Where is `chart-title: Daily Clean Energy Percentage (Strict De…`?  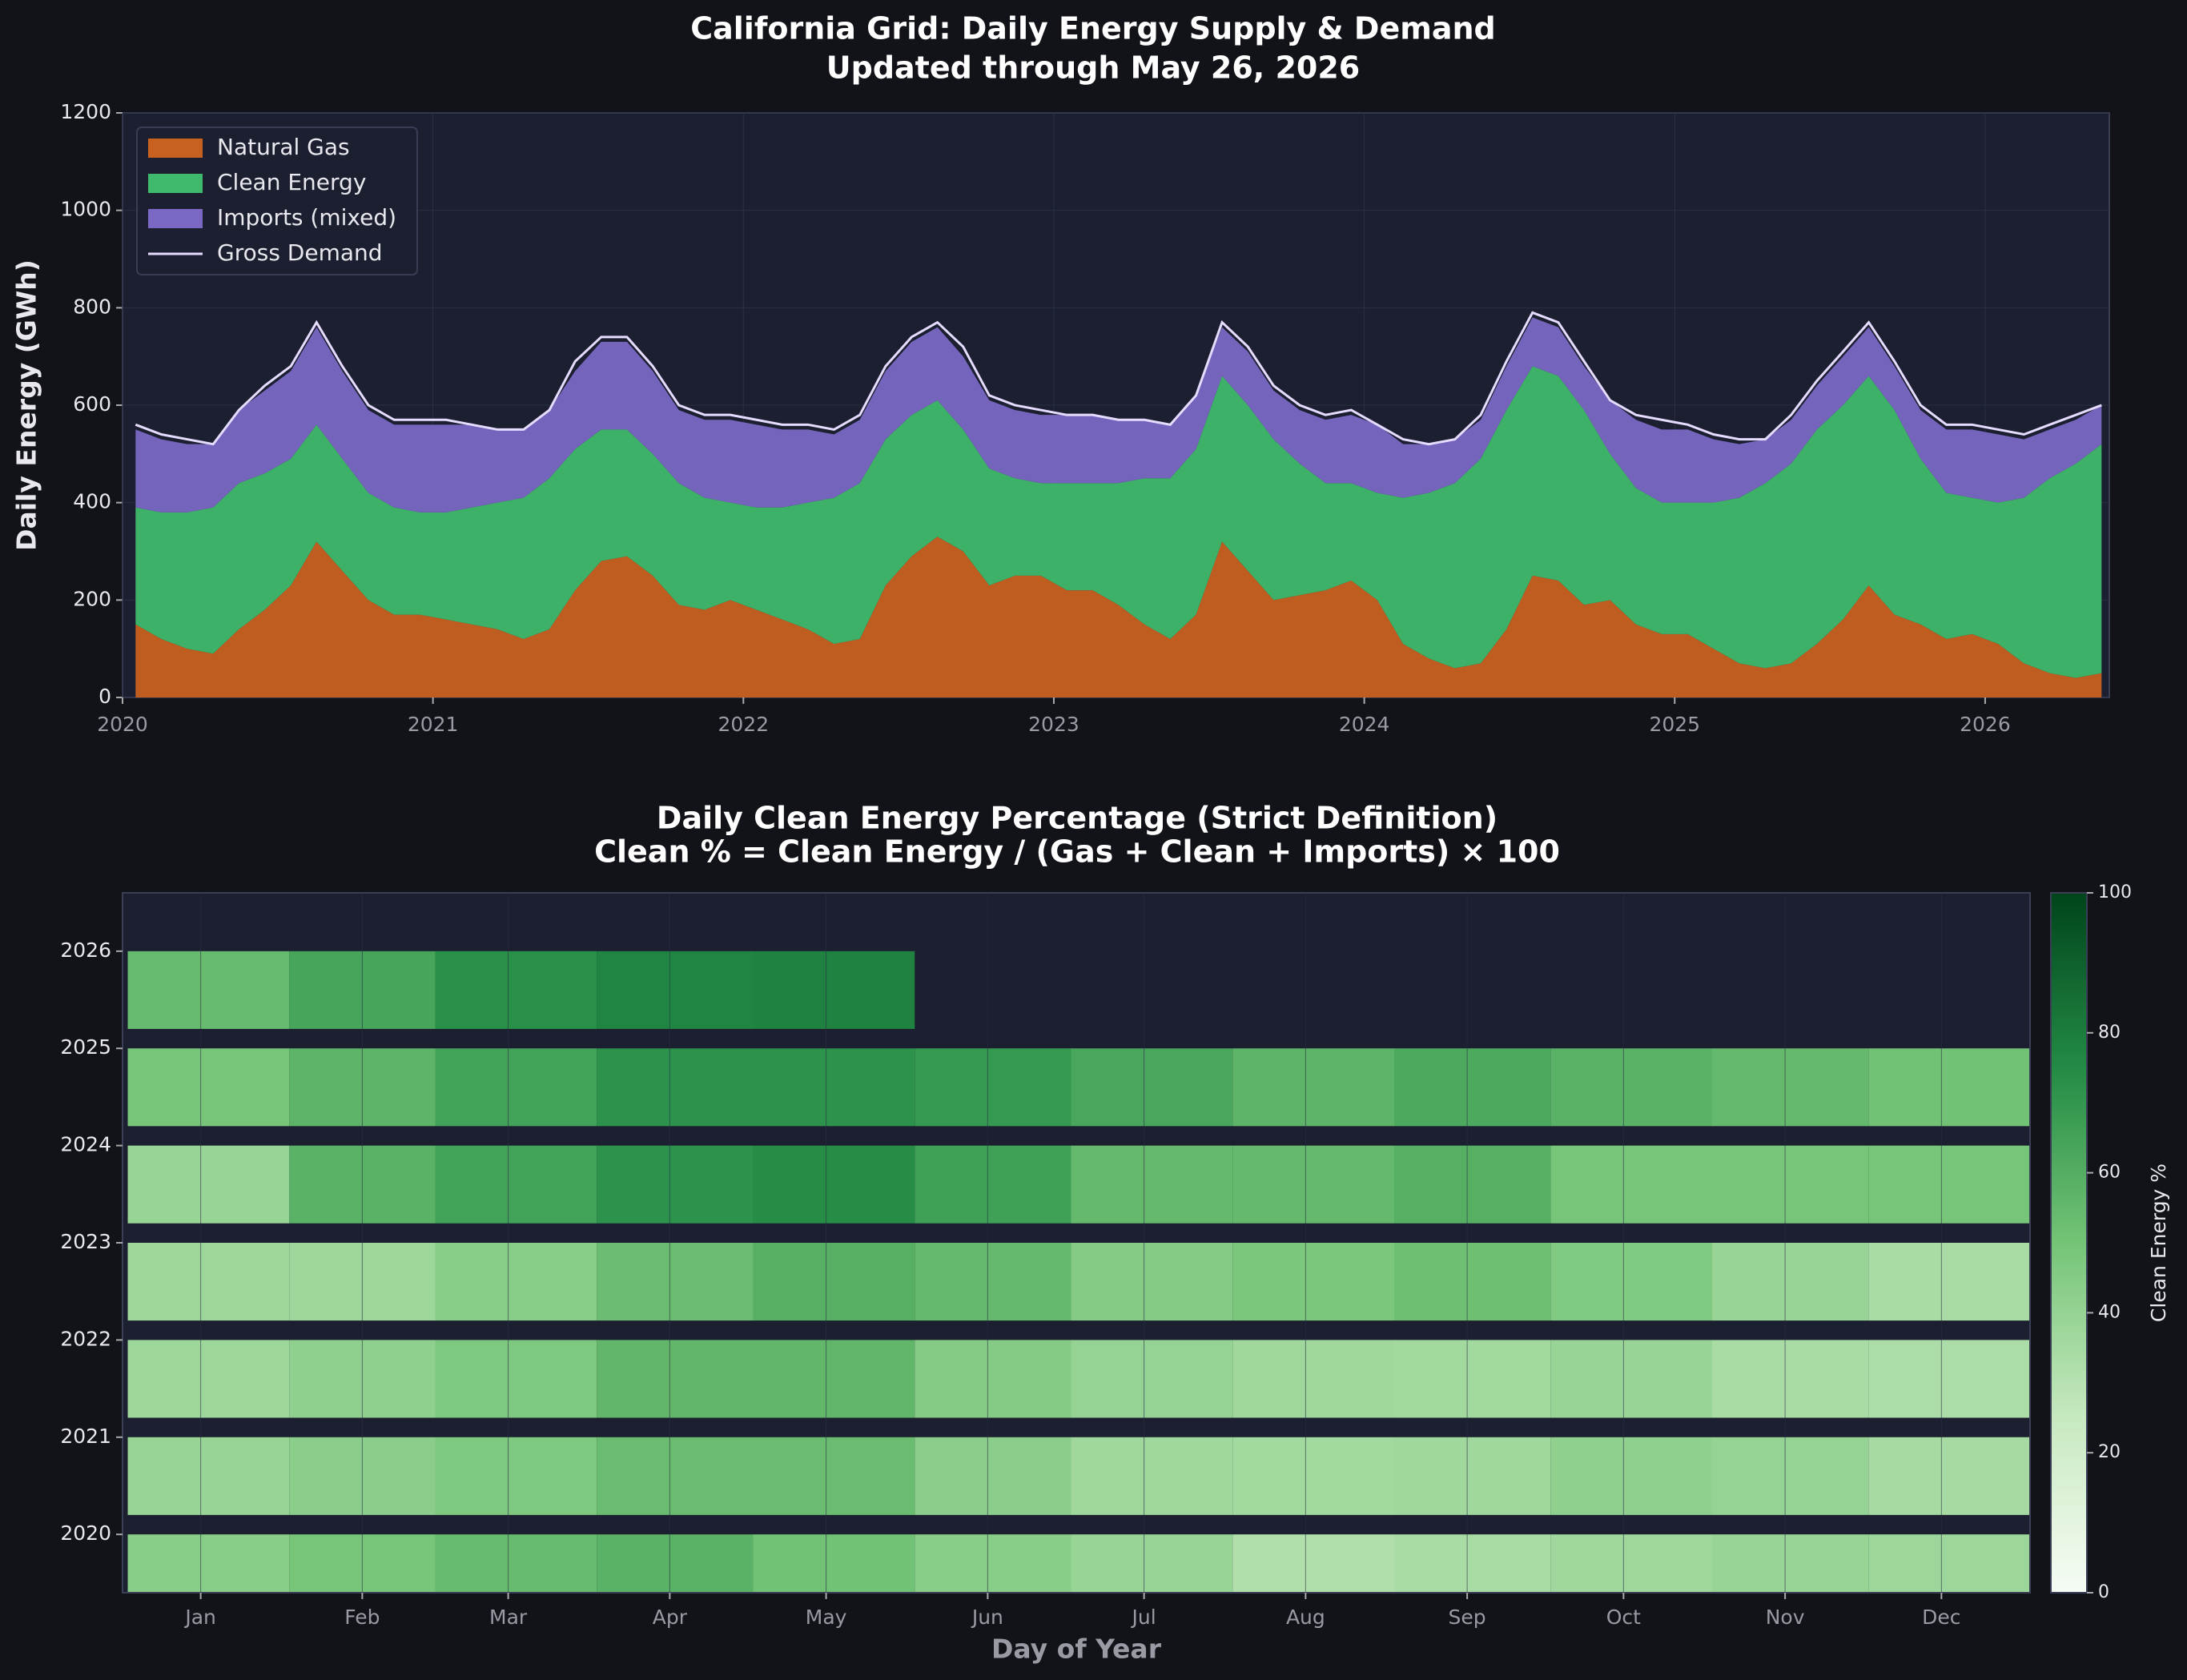
chart-title: Daily Clean Energy Percentage (Strict De… is located at coordinates (1077, 818).